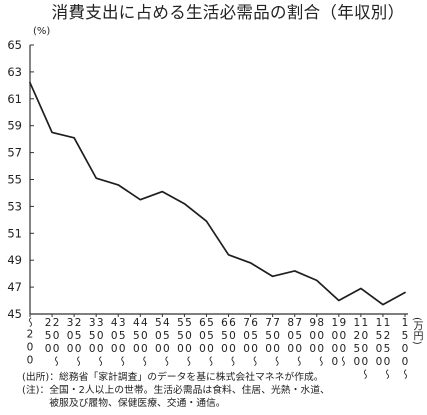  What do you see at coordinates (416, 331) in the screenshot?
I see `x-axis-unit-label: (万円)` at bounding box center [416, 331].